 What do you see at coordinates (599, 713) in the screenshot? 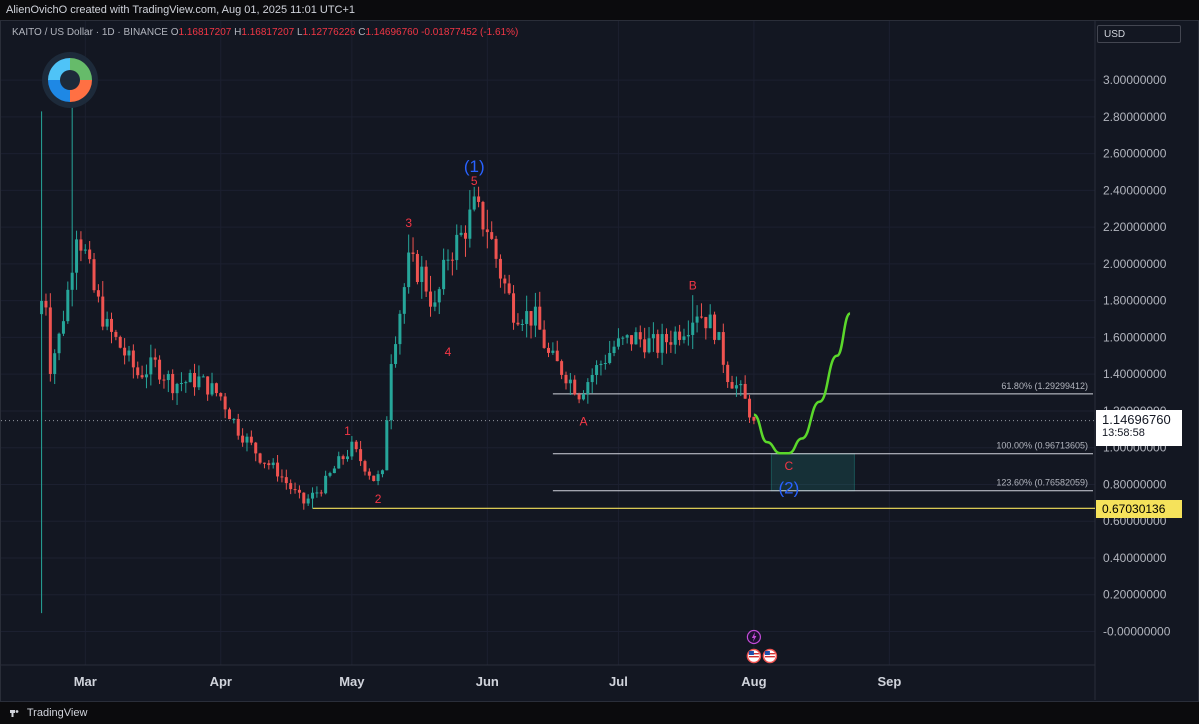
I see `footer-bar: TradingView` at bounding box center [599, 713].